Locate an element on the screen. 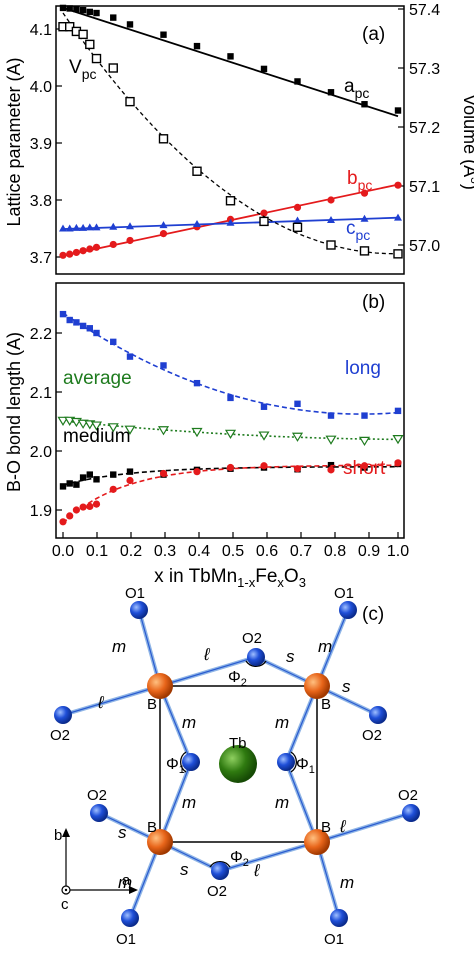 This screenshot has height=953, width=474. left-tick-label: 2.2 is located at coordinates (41, 334).